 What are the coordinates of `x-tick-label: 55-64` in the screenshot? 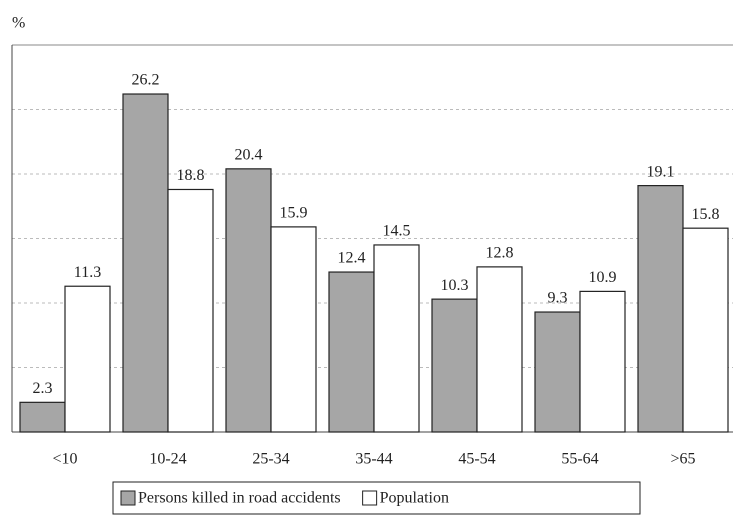 It's located at (579, 459).